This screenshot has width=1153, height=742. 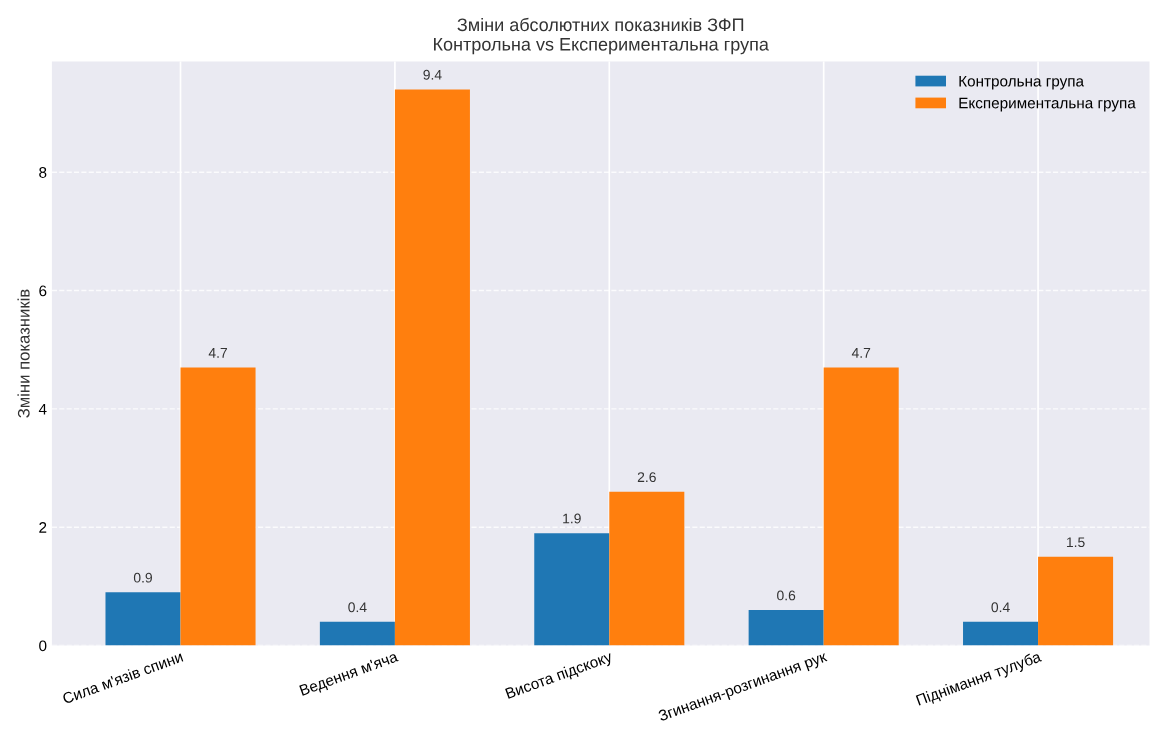 I want to click on y-tick-label: 4, so click(x=42, y=409).